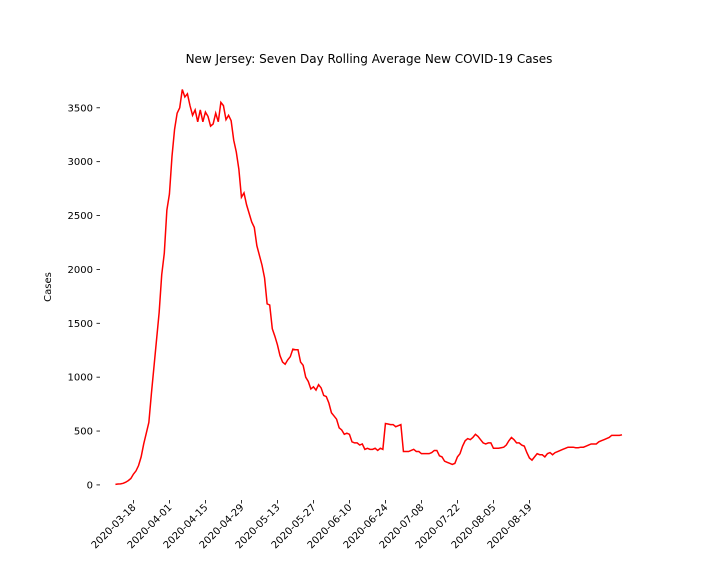 The width and height of the screenshot is (720, 580). What do you see at coordinates (90, 485) in the screenshot?
I see `y-tick-label: 0` at bounding box center [90, 485].